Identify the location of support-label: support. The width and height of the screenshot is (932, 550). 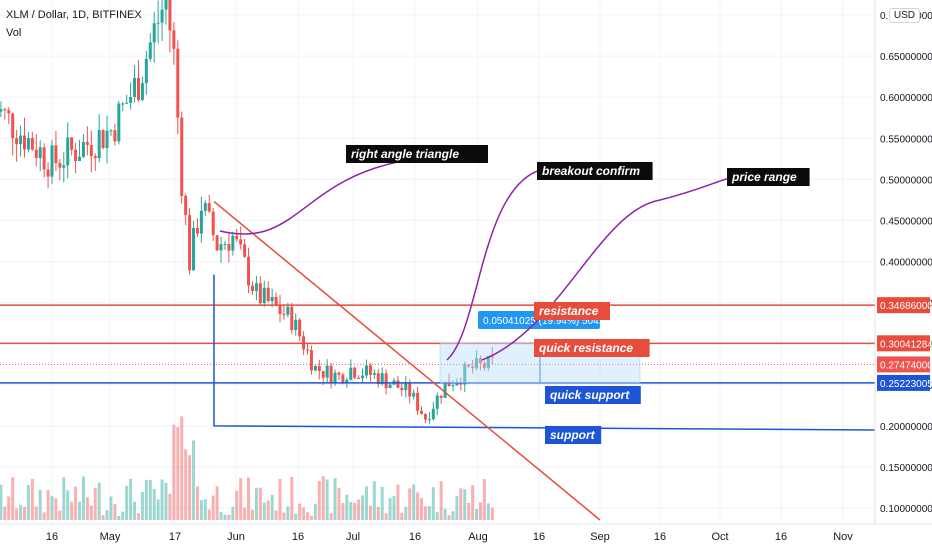
(573, 435).